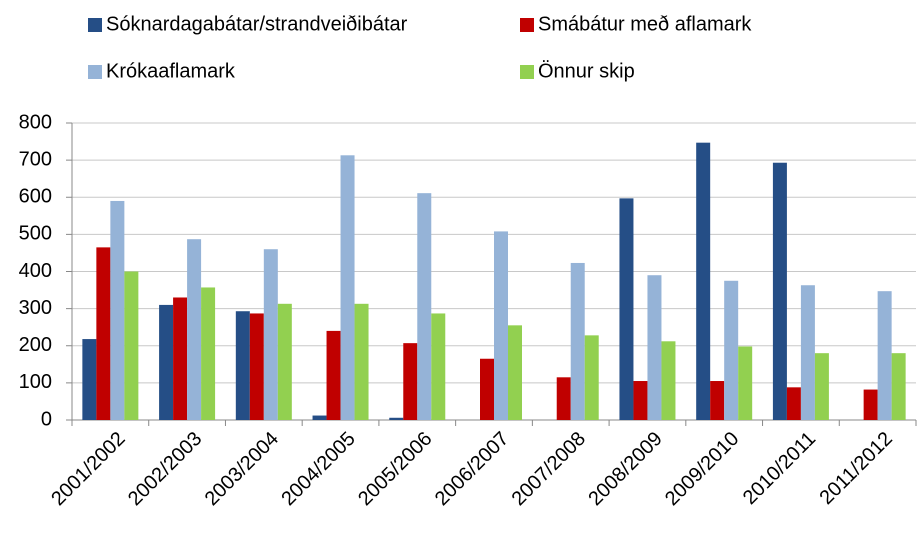 This screenshot has height=538, width=918. I want to click on y-tick-label: 600, so click(35, 197).